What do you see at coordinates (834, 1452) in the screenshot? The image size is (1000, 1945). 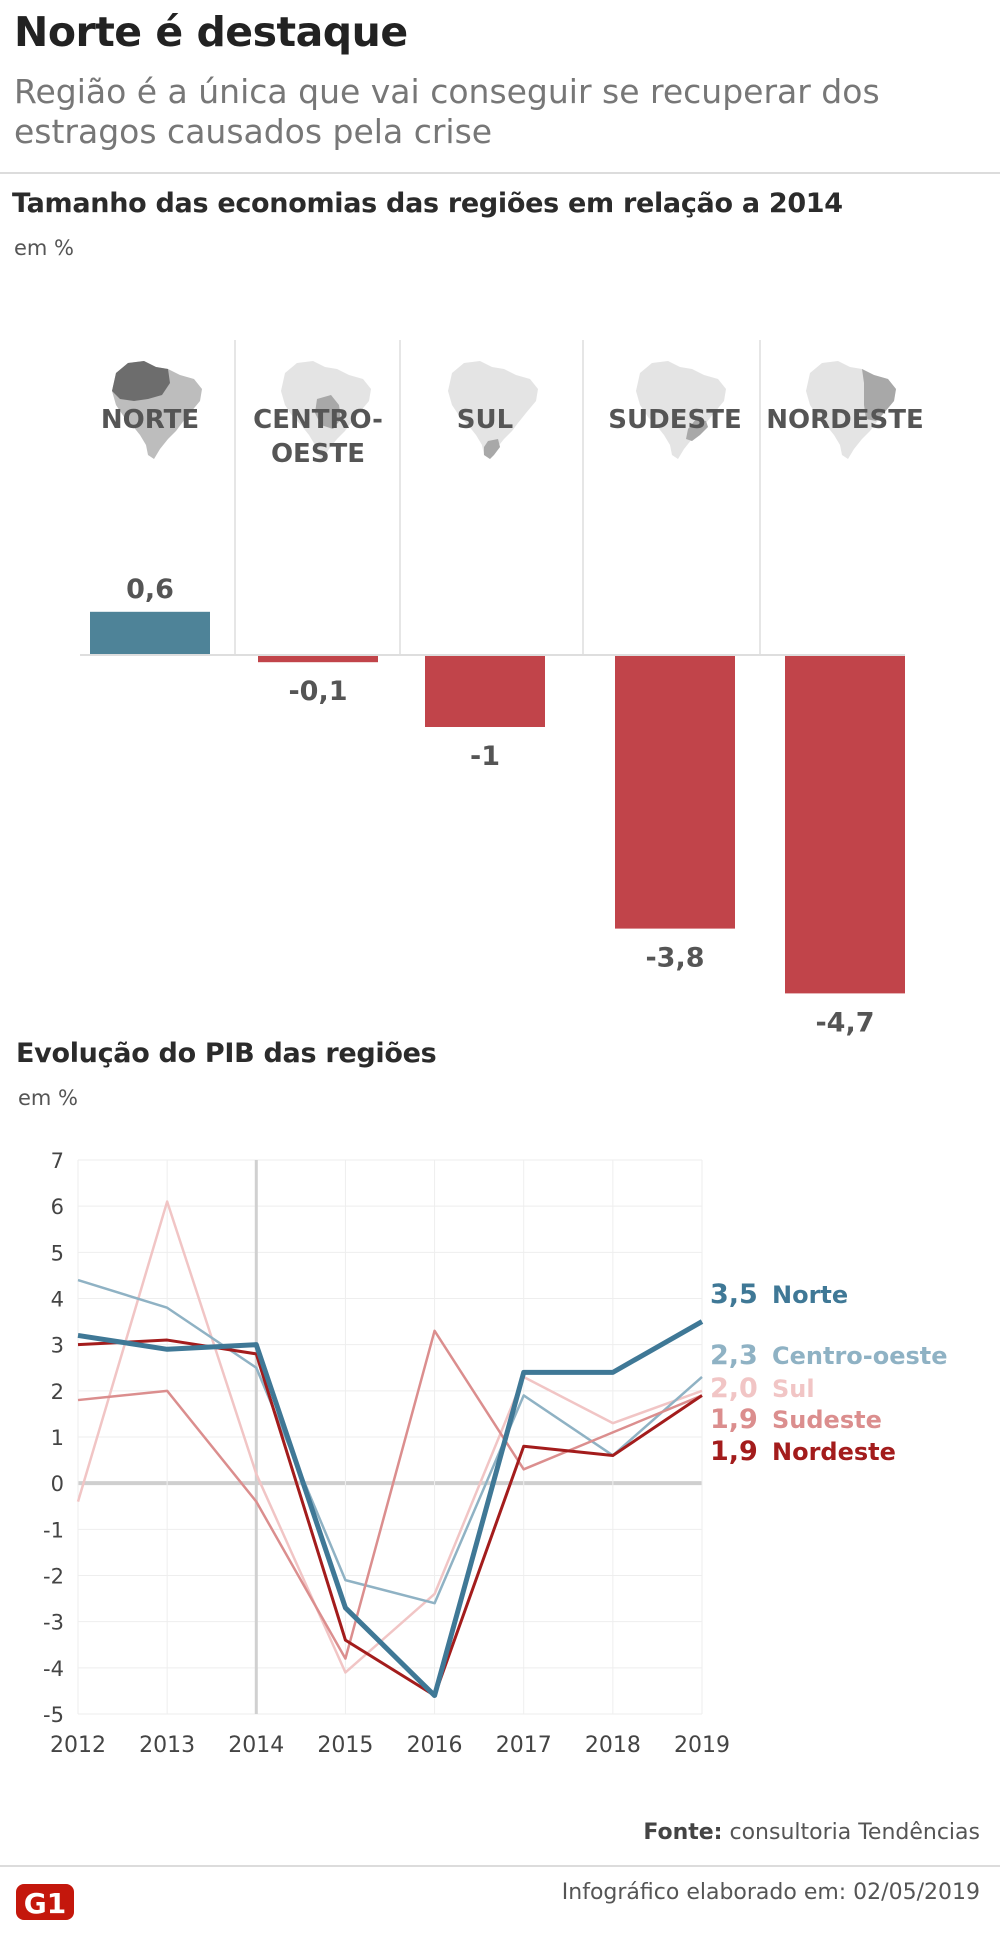 I see `series-legend-label: Nordeste` at bounding box center [834, 1452].